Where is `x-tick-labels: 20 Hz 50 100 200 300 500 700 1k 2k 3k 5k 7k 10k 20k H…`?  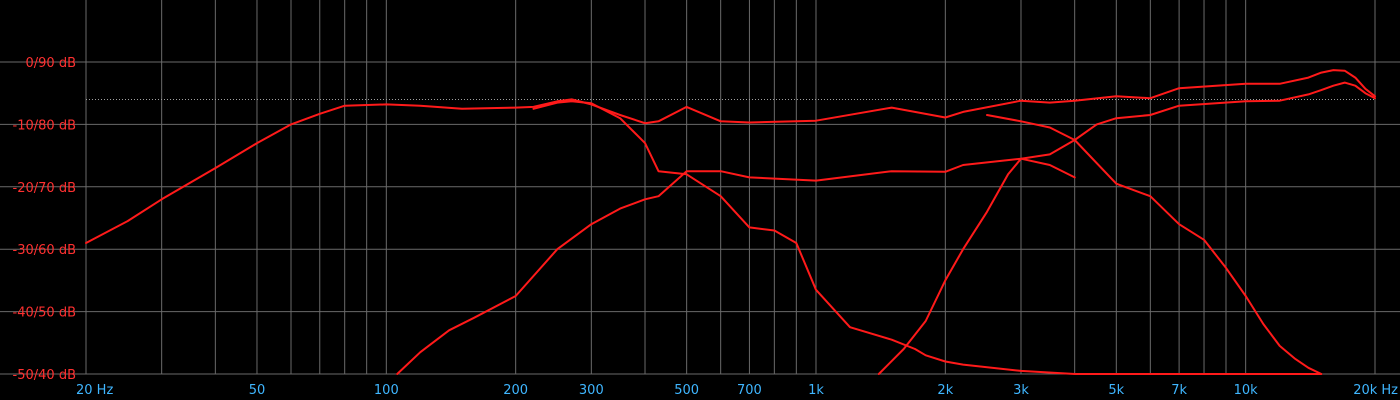 x-tick-labels: 20 Hz 50 100 200 300 500 700 1k 2k 3k 5k 7k 10k 20k H… is located at coordinates (737, 390).